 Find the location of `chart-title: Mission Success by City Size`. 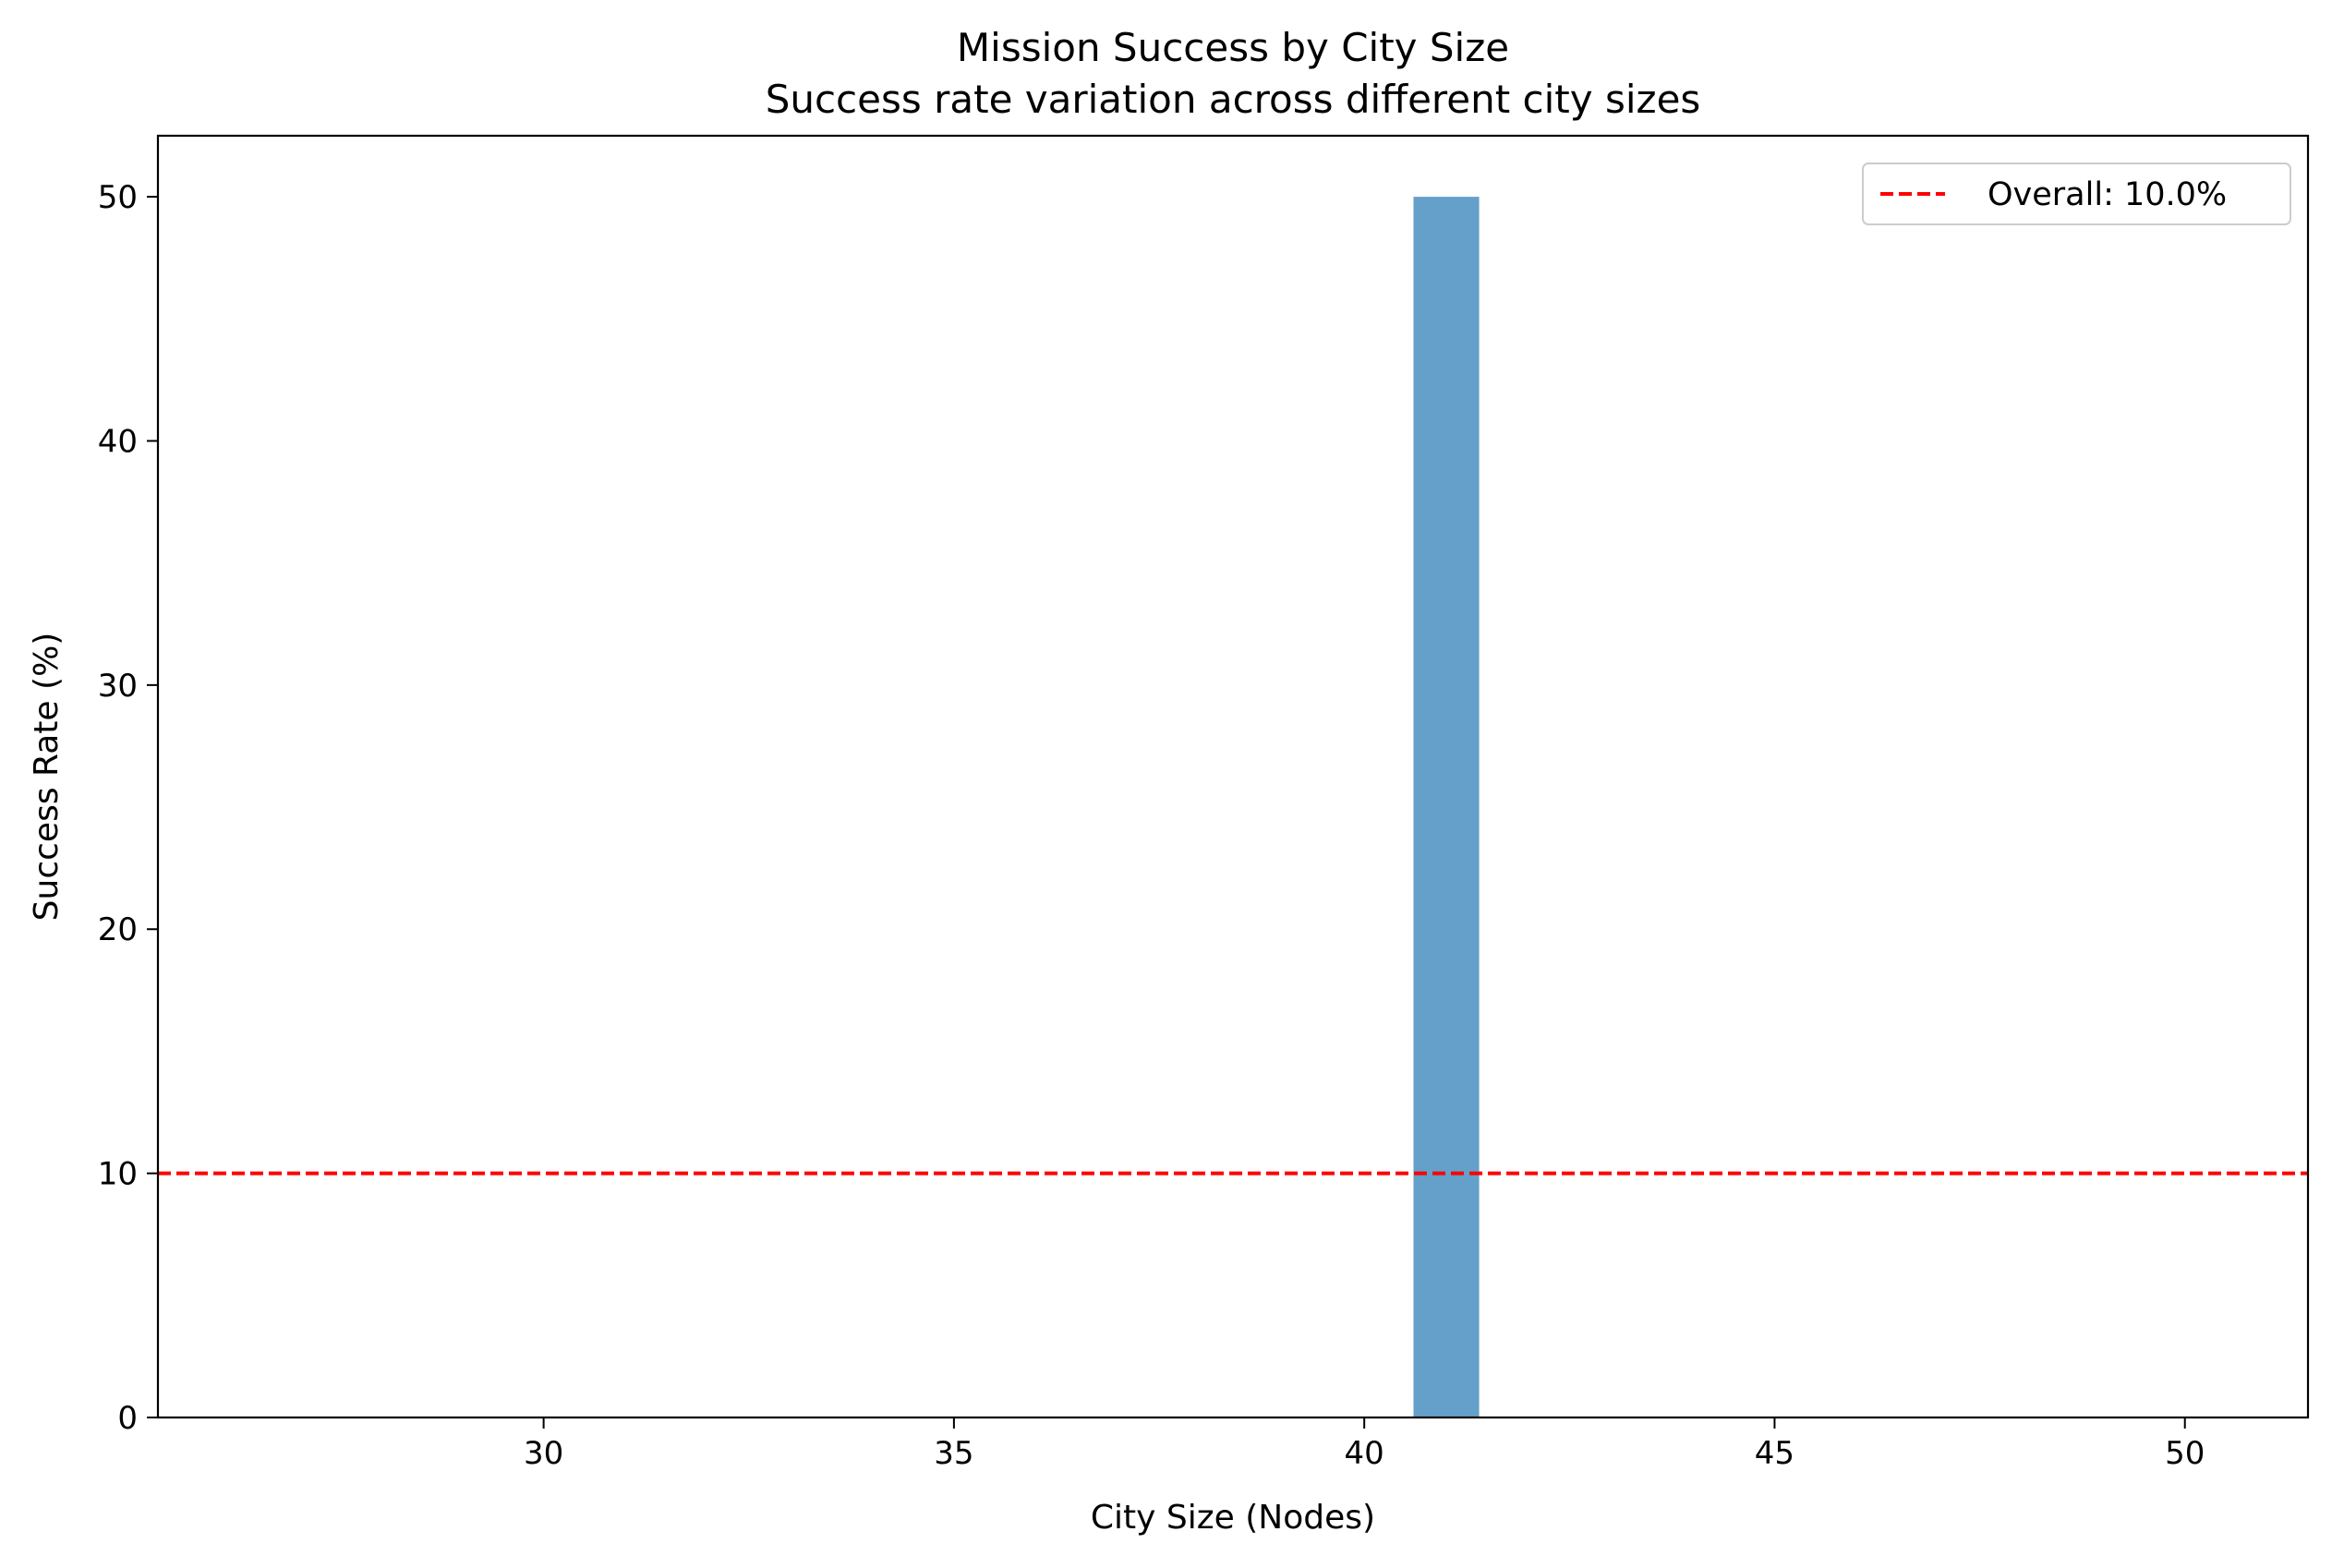

chart-title: Mission Success by City Size is located at coordinates (1233, 47).